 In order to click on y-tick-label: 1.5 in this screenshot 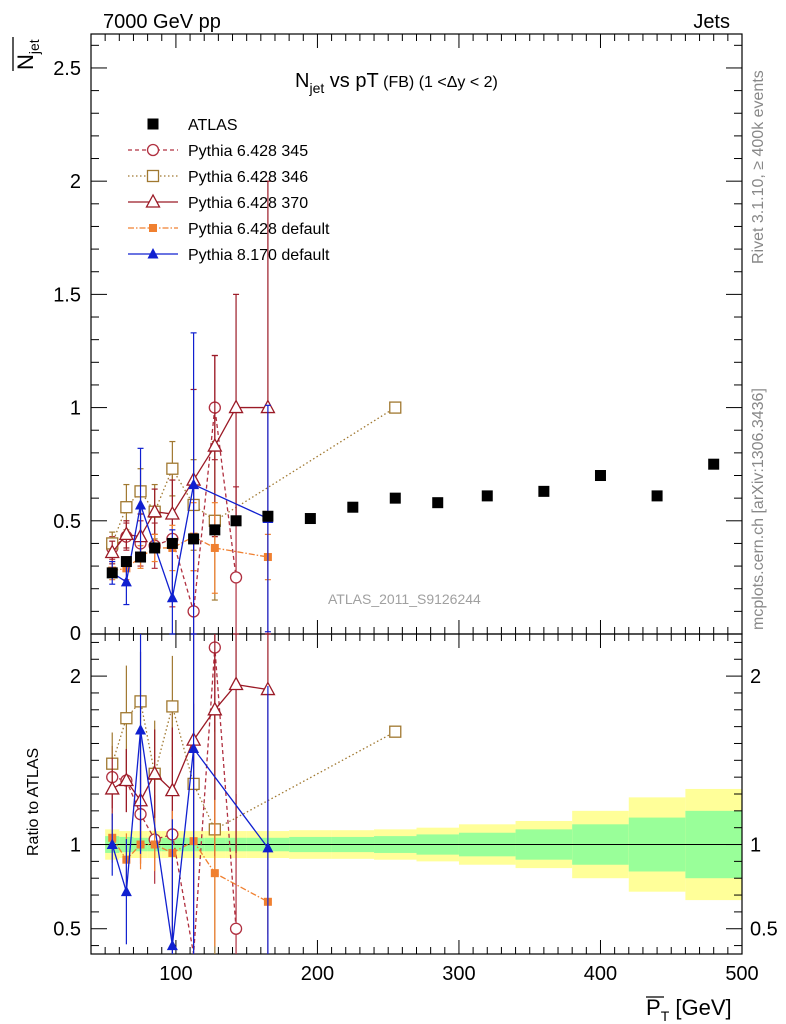, I will do `click(67, 295)`.